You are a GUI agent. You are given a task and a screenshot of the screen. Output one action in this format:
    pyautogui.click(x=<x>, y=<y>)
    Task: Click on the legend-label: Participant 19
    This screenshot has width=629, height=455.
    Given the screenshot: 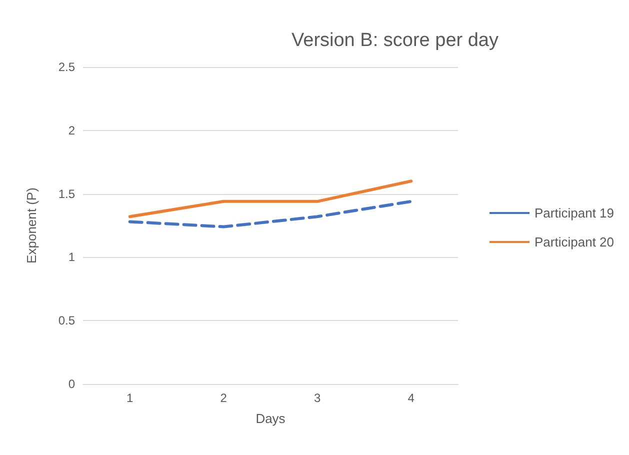 What is the action you would take?
    pyautogui.click(x=574, y=213)
    